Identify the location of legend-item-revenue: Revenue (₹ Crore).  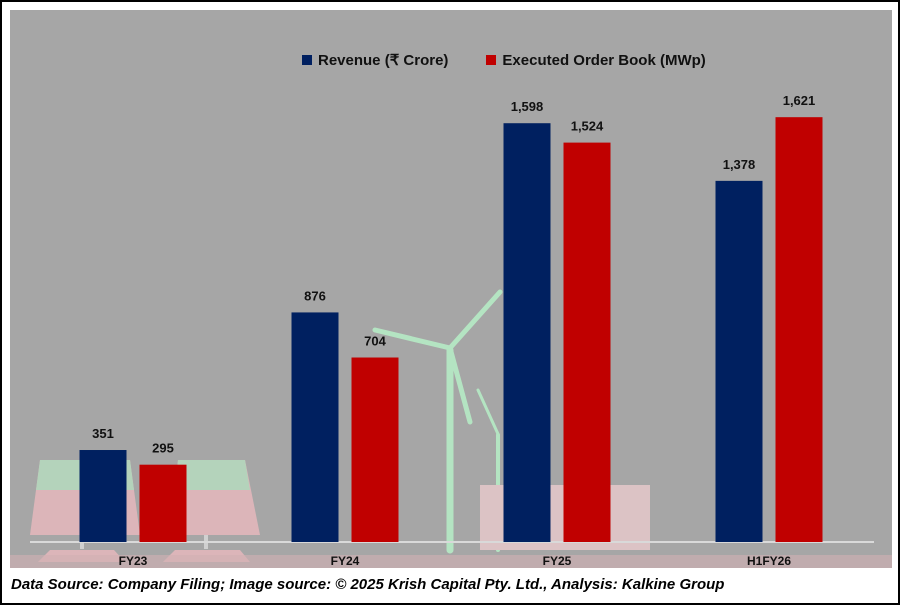
(375, 60).